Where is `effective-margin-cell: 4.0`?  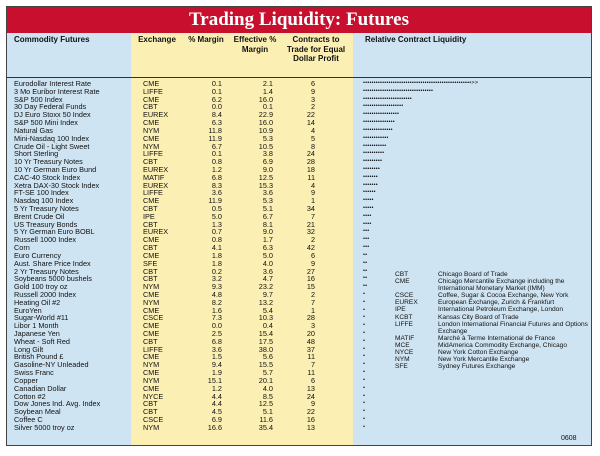
effective-margin-cell: 4.0 is located at coordinates (267, 263).